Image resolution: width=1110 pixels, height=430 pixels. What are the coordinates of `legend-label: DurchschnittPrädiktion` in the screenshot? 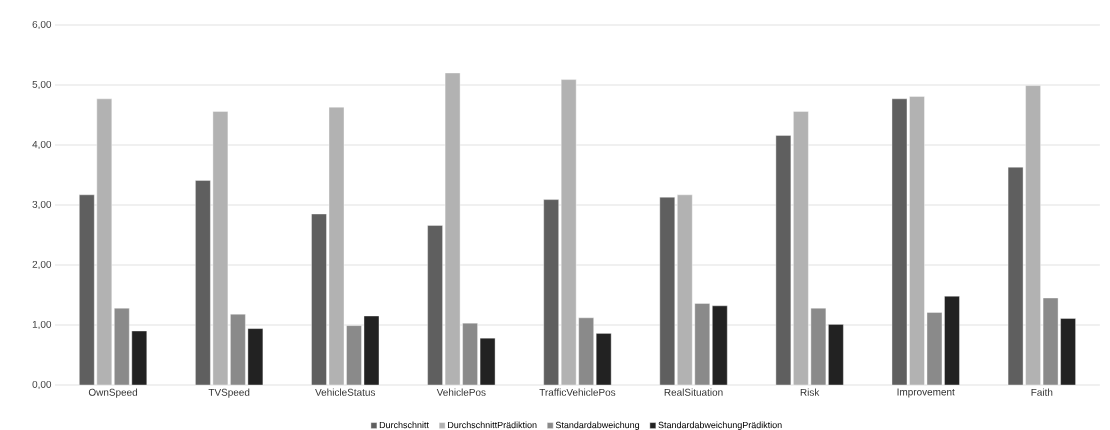 It's located at (492, 425).